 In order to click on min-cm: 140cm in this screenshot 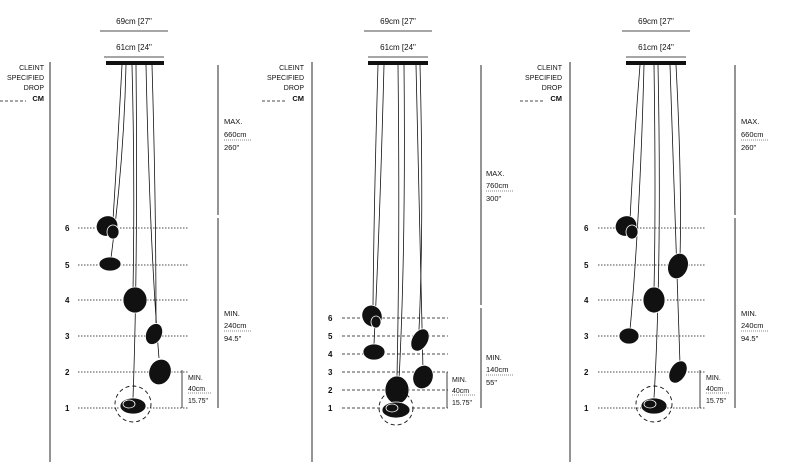, I will do `click(497, 369)`.